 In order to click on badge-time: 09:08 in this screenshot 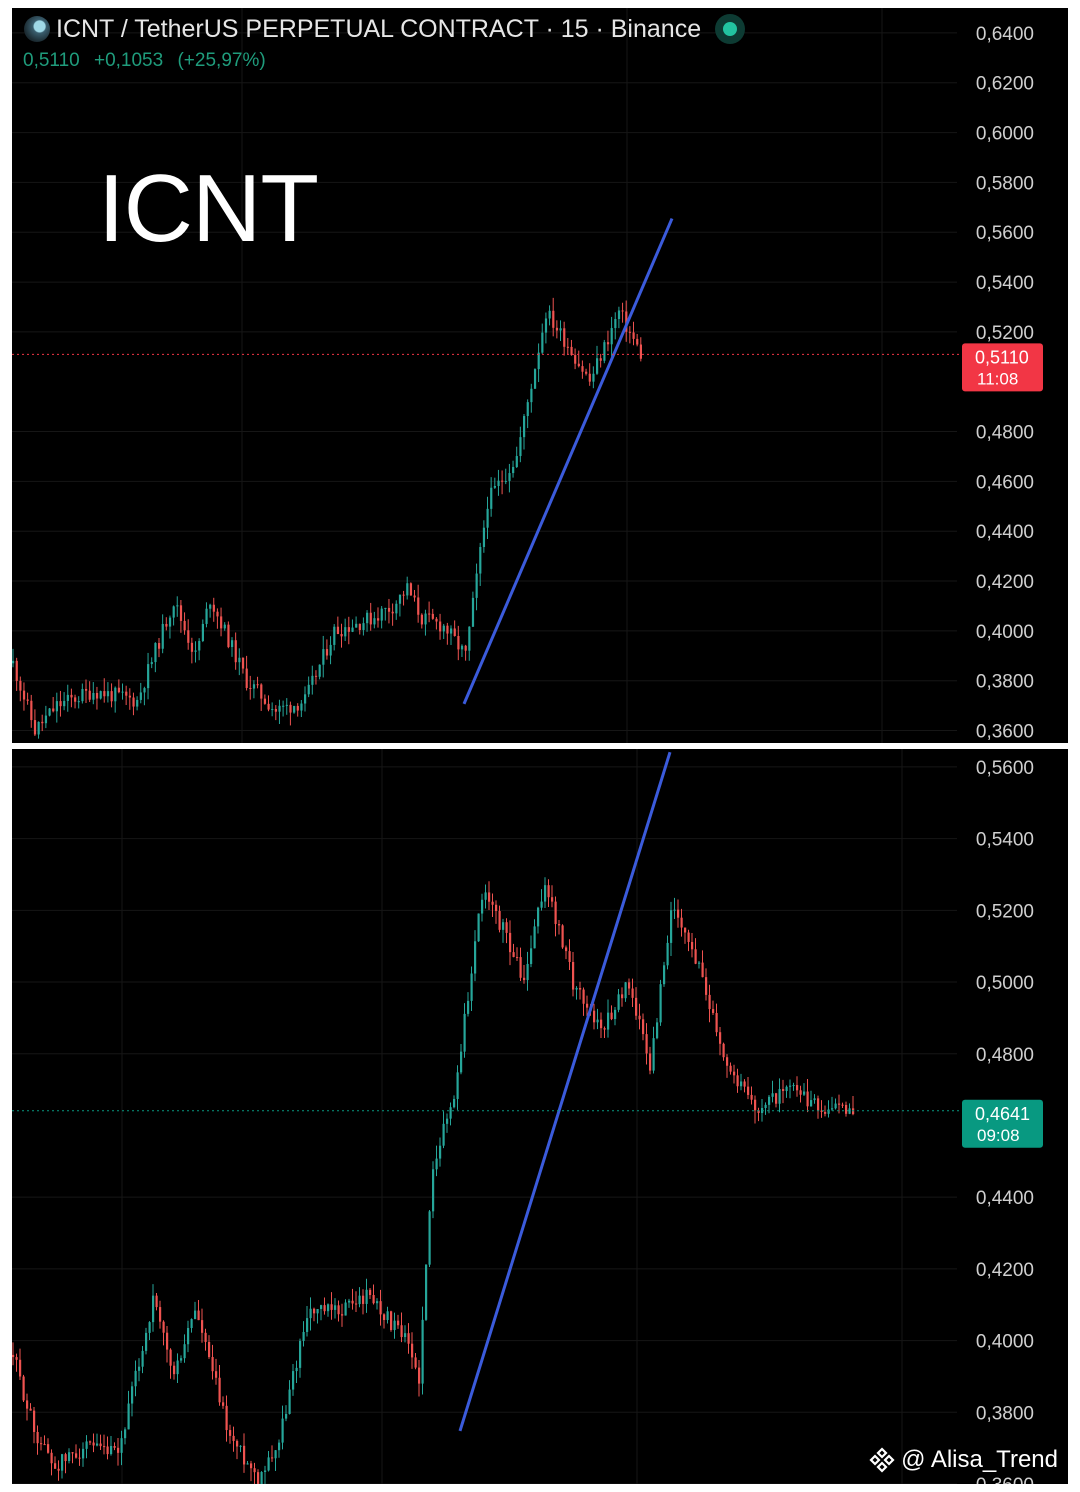, I will do `click(998, 1135)`.